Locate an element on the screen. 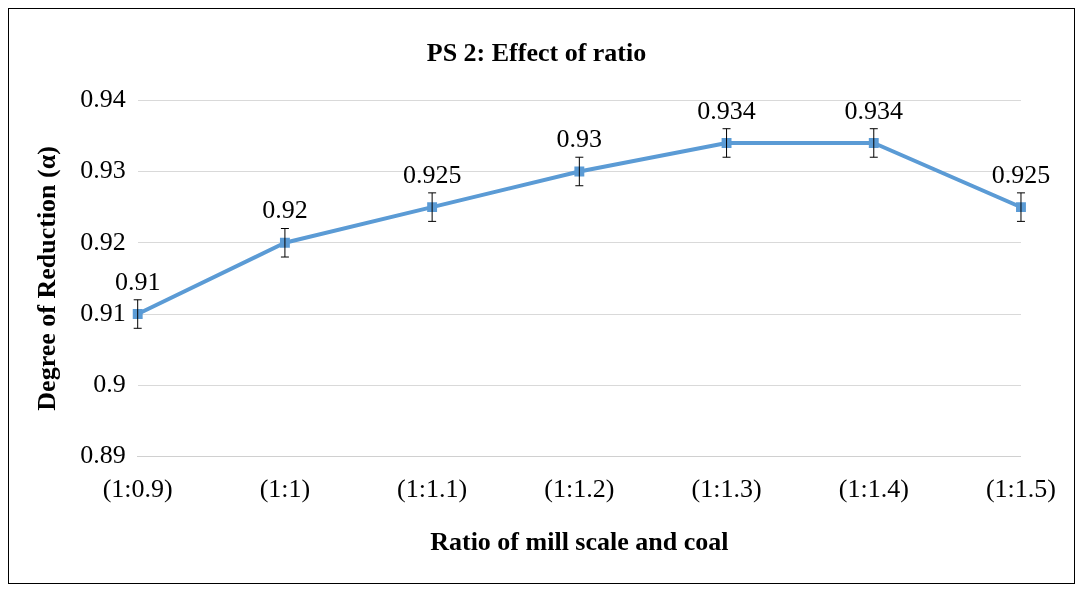 The image size is (1083, 592). x-tick-label: (1:1.3) is located at coordinates (726, 489).